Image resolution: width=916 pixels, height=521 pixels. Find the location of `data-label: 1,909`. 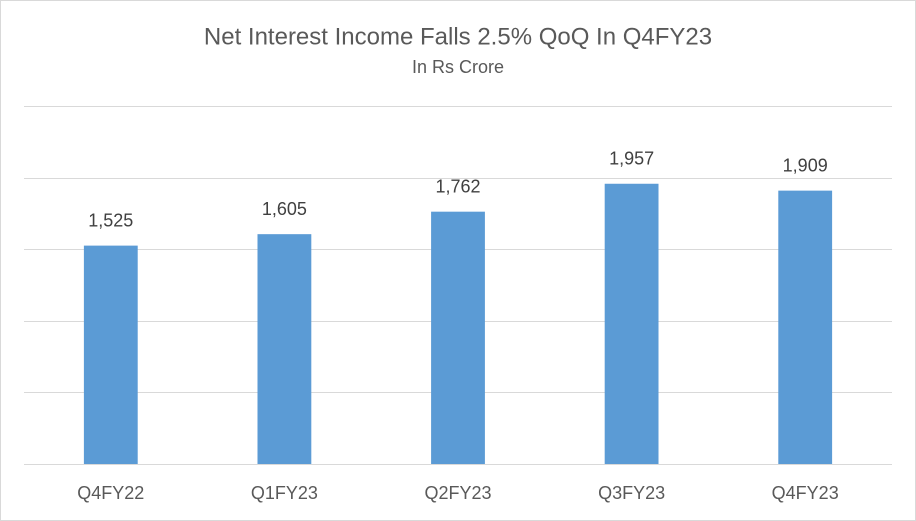

data-label: 1,909 is located at coordinates (805, 165).